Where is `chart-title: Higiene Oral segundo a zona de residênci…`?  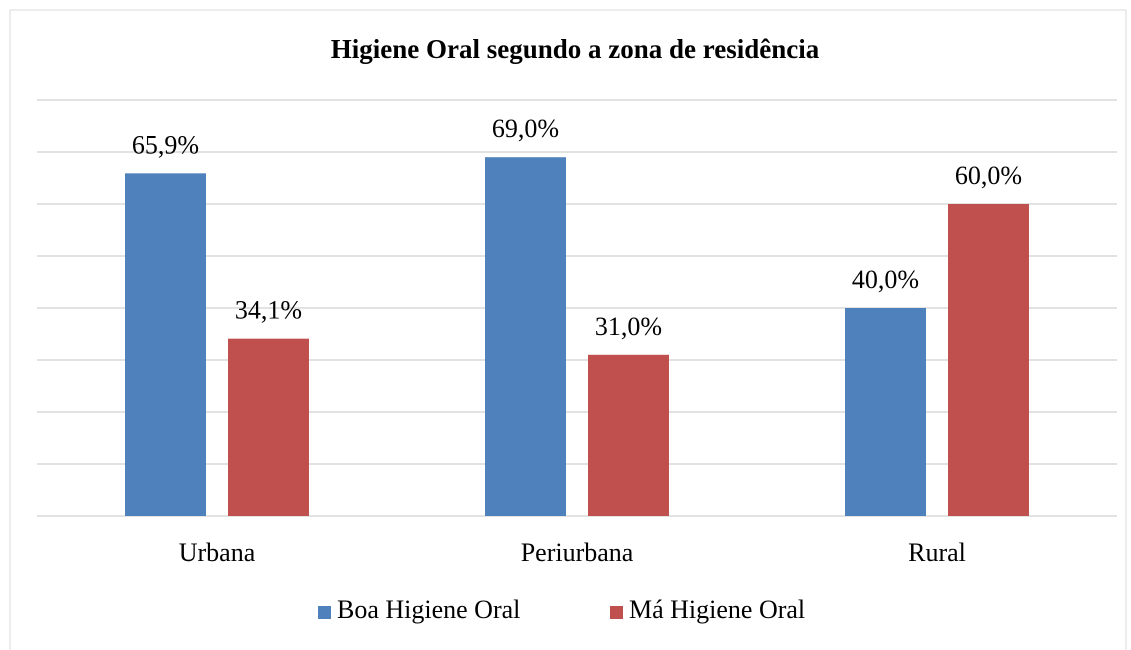 chart-title: Higiene Oral segundo a zona de residênci… is located at coordinates (575, 49).